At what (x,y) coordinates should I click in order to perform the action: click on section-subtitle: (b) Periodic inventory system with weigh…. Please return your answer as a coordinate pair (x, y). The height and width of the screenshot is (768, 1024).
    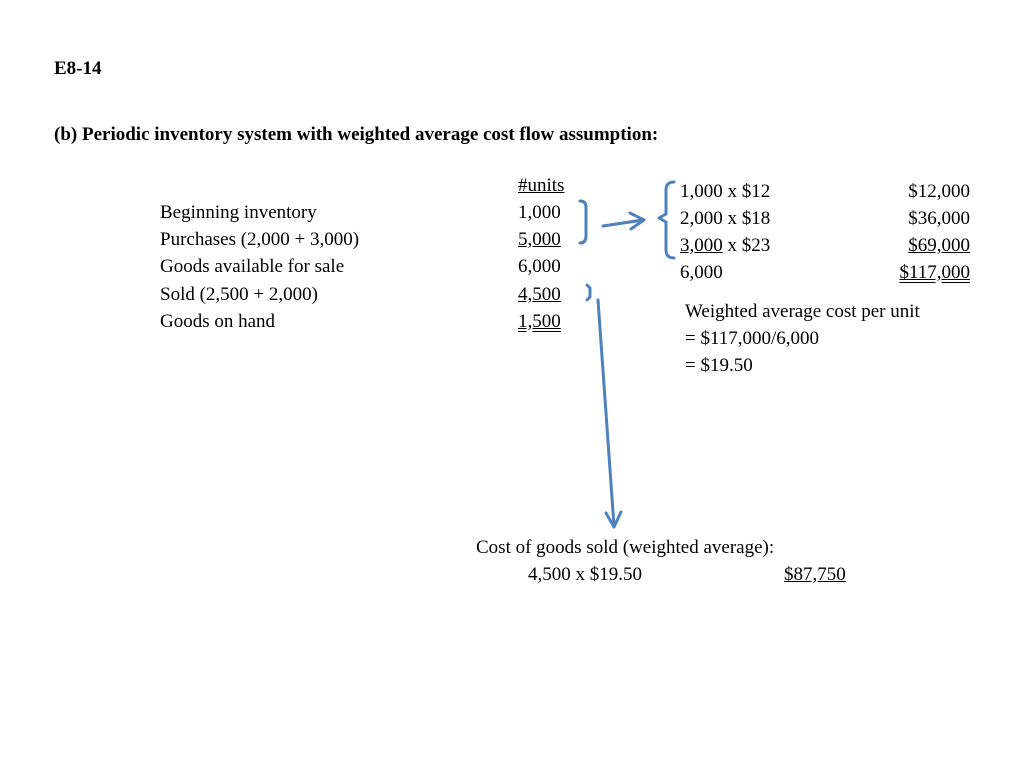
    Looking at the image, I should click on (356, 134).